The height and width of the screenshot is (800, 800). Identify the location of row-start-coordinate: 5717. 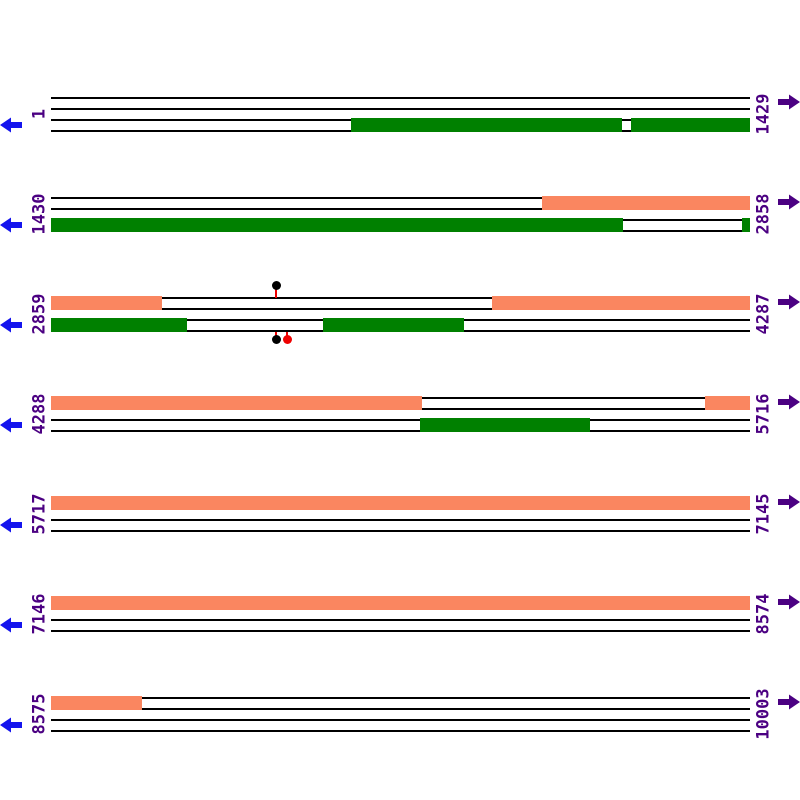
(39, 514).